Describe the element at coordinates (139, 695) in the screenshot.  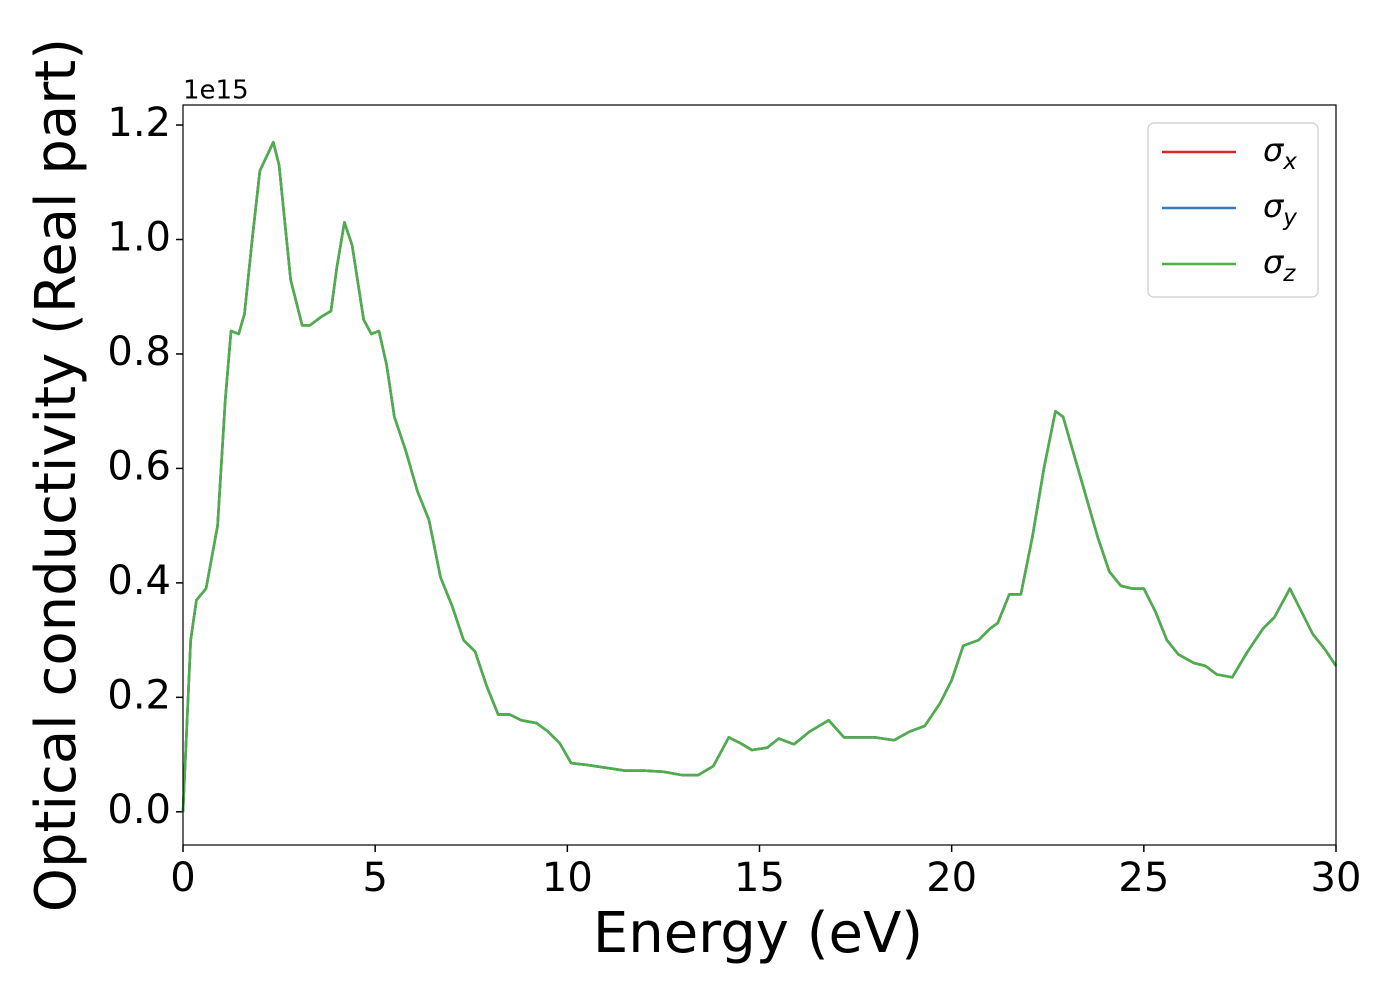
I see `y-tick-label: 0.2` at that location.